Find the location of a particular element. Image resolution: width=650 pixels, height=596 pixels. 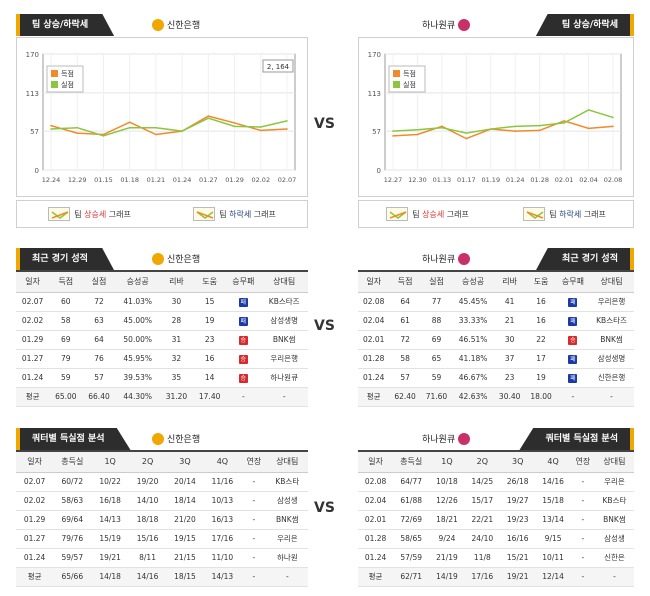

x-tick-label: 01.21 is located at coordinates (156, 180).